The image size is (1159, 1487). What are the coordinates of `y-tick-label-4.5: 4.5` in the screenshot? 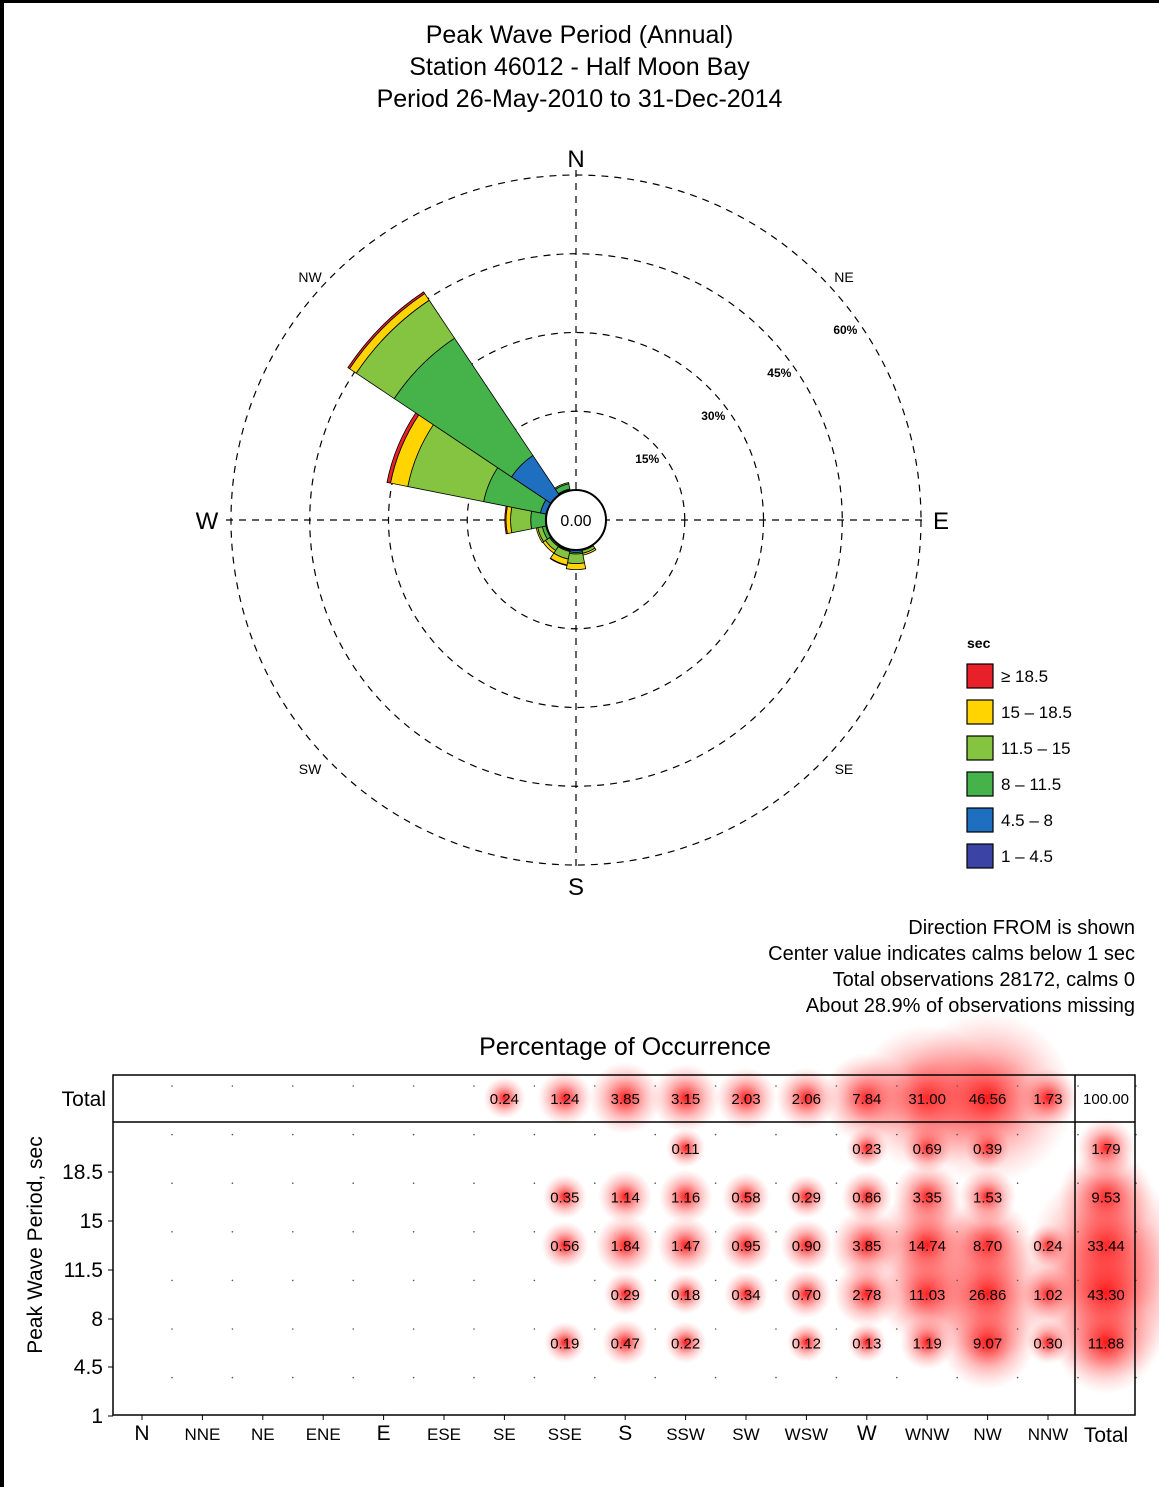 It's located at (88, 1367).